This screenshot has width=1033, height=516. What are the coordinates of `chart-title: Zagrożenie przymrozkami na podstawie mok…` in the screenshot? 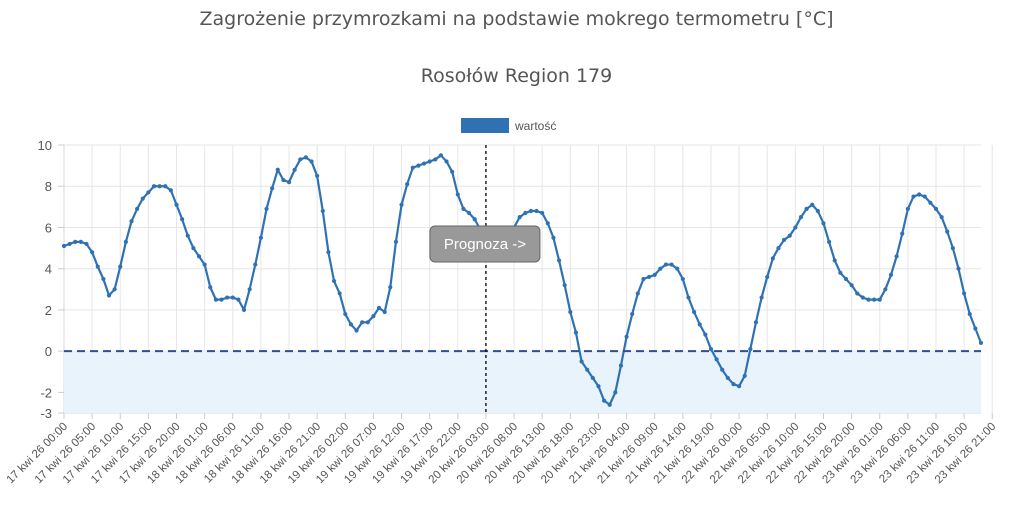 It's located at (516, 19).